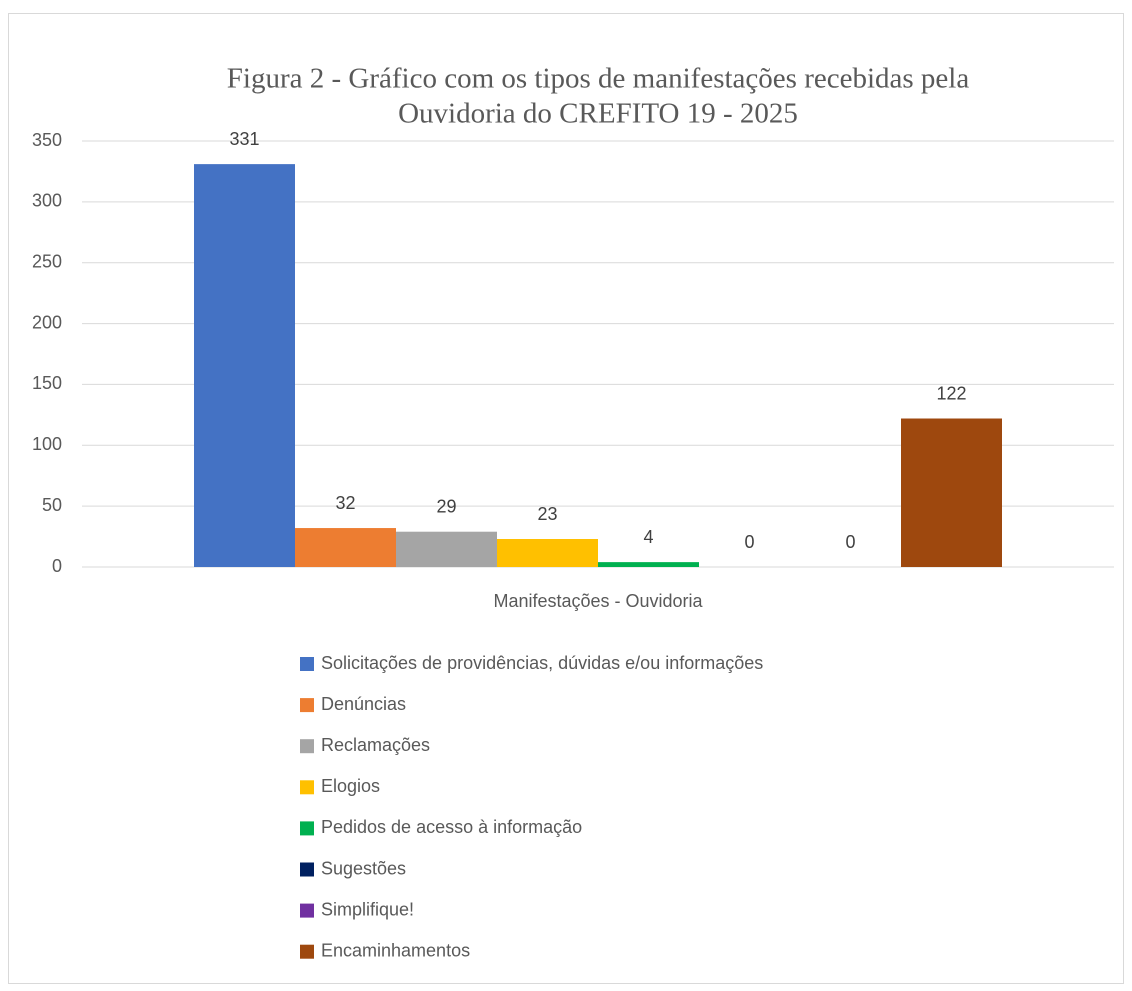 The width and height of the screenshot is (1132, 991). Describe the element at coordinates (52, 505) in the screenshot. I see `y-tick-label: 50` at that location.